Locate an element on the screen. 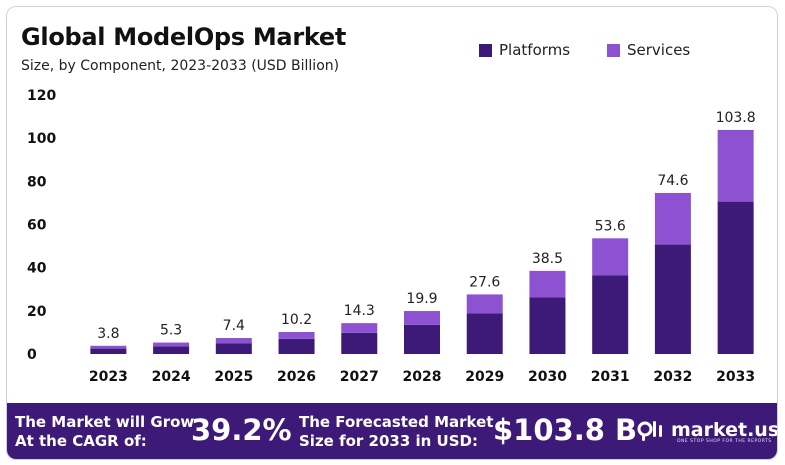 This screenshot has width=785, height=465. bar-services-2028 is located at coordinates (422, 318).